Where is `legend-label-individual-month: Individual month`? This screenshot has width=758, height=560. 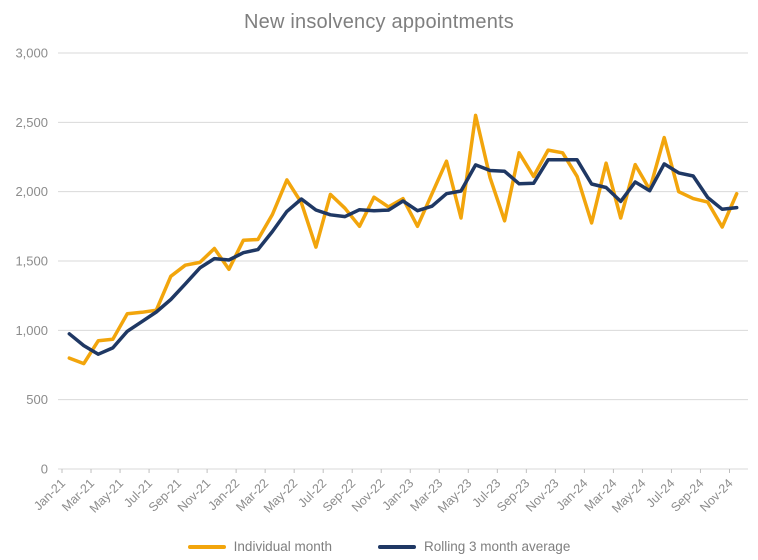
legend-label-individual-month: Individual month is located at coordinates (282, 546).